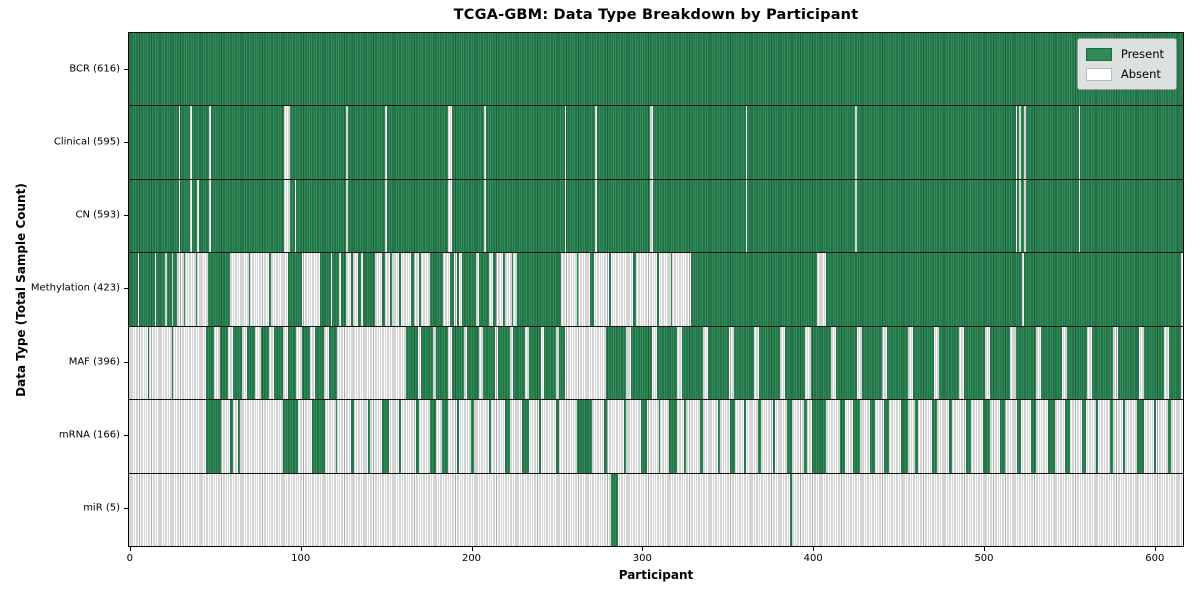 The height and width of the screenshot is (600, 1200). Describe the element at coordinates (656, 575) in the screenshot. I see `x-axis-label: Participant` at that location.